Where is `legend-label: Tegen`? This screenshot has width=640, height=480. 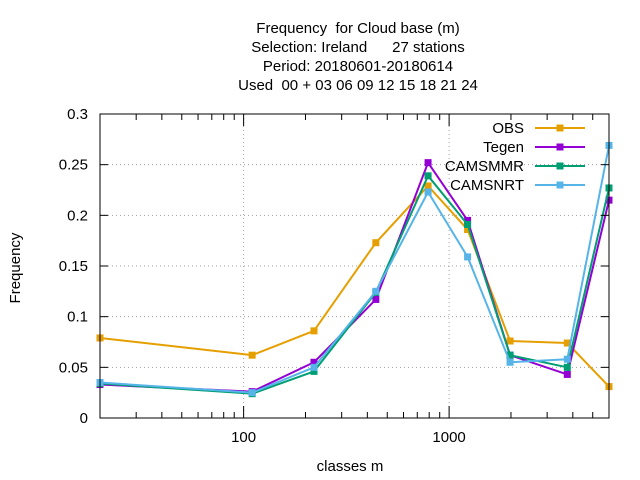
legend-label: Tegen is located at coordinates (503, 147).